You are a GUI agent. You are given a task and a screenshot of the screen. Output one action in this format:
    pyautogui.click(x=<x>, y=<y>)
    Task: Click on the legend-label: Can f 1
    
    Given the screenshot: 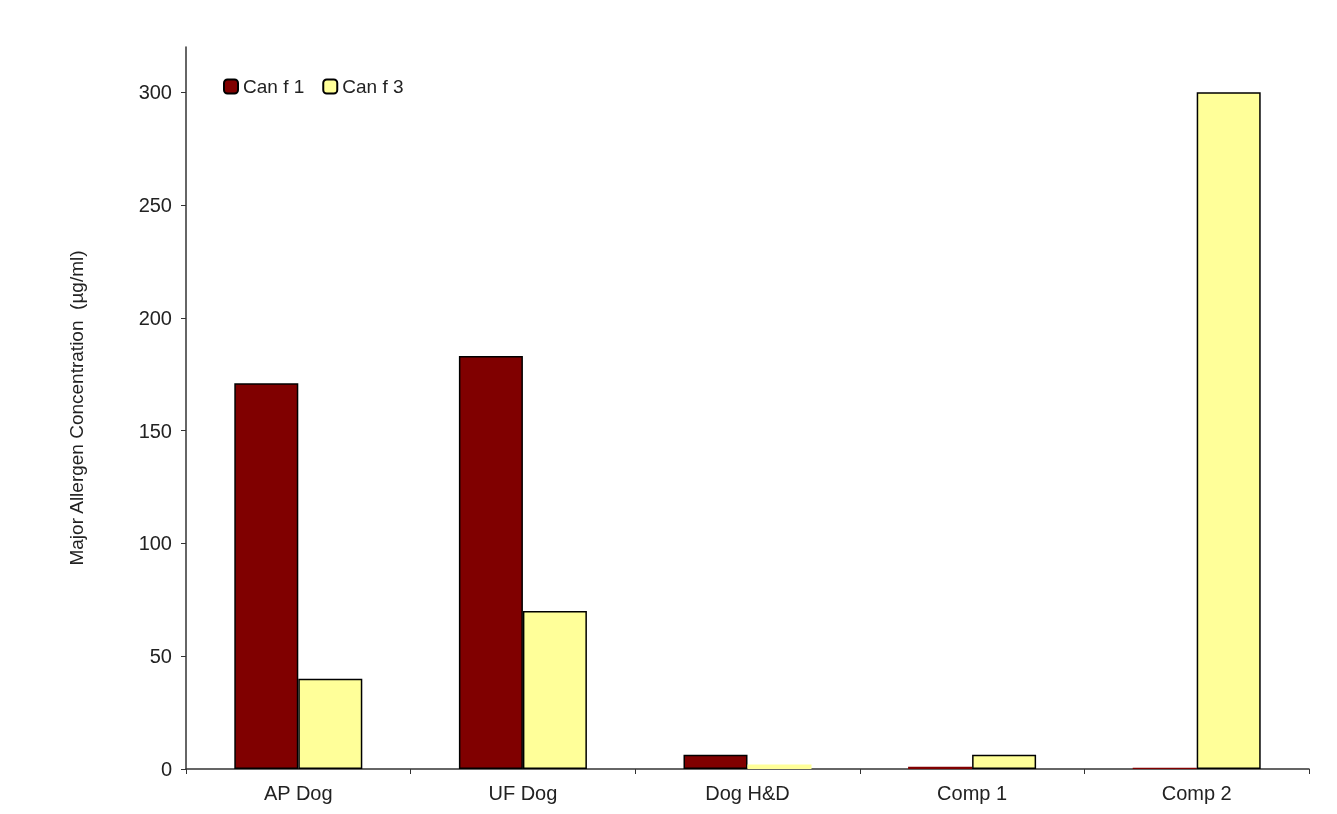 What is the action you would take?
    pyautogui.click(x=274, y=86)
    